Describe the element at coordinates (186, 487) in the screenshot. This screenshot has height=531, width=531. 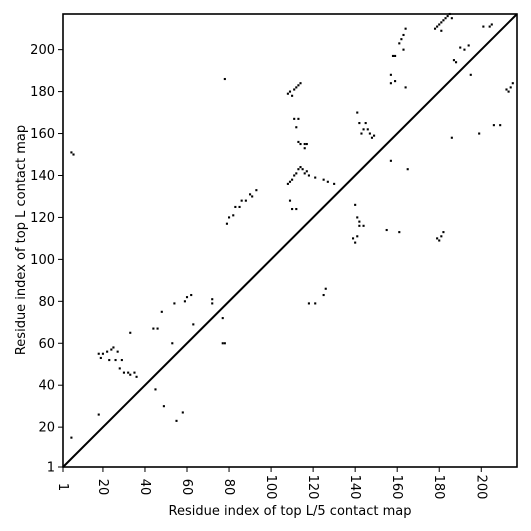
I see `x-tick-label: 60` at that location.